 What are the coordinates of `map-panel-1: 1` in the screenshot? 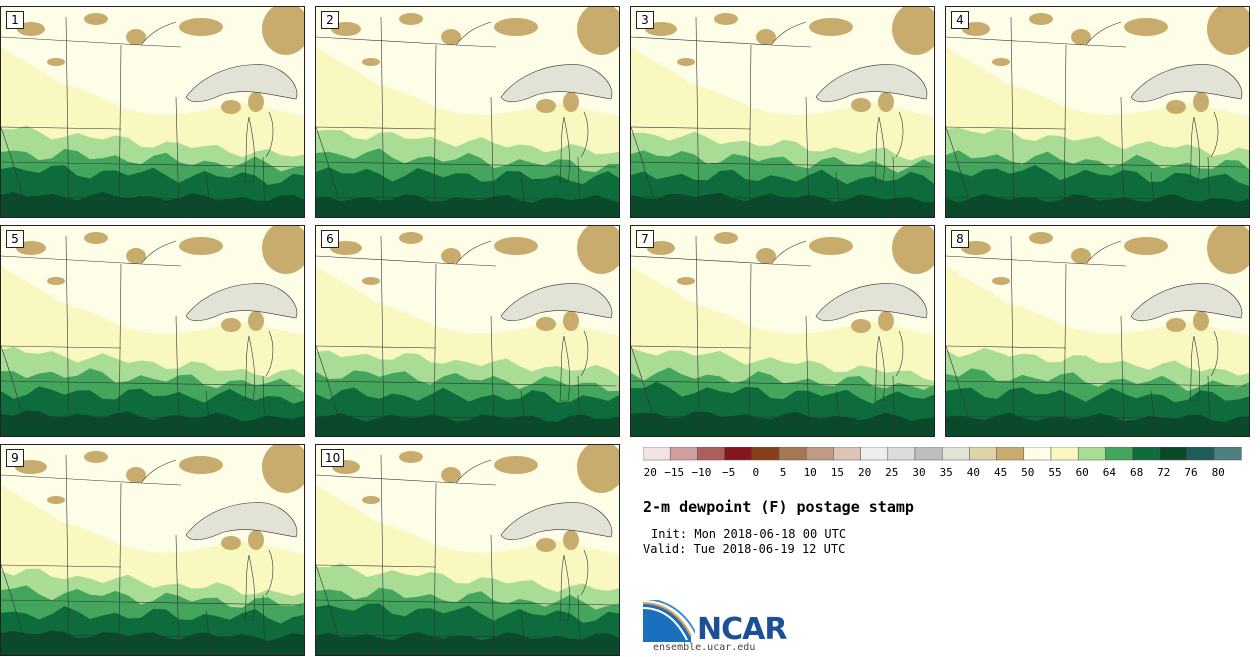 It's located at (152, 112).